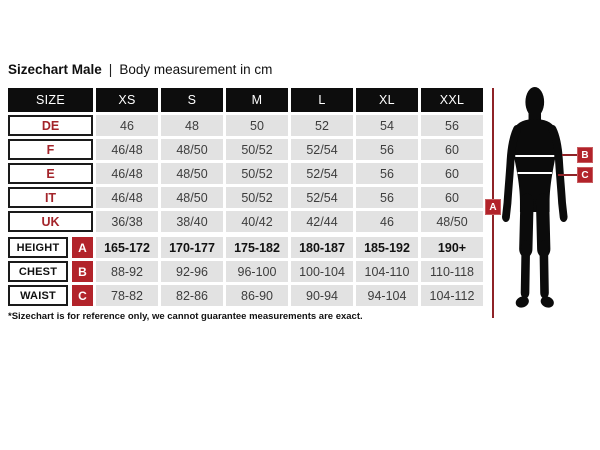 This screenshot has width=600, height=450. What do you see at coordinates (192, 125) in the screenshot?
I see `size-value-cell: 48` at bounding box center [192, 125].